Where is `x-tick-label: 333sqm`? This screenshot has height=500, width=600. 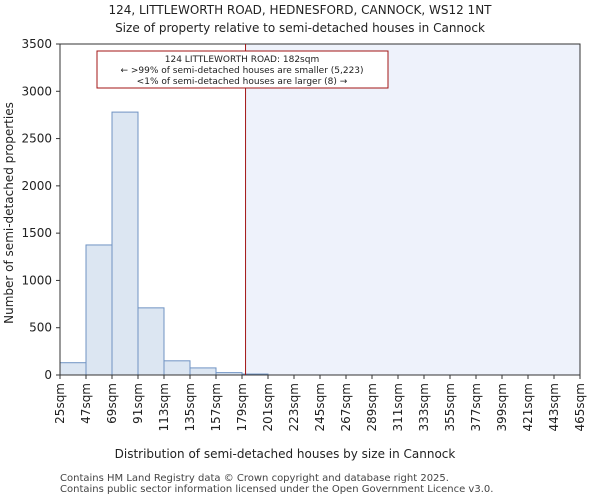
x-tick-label: 333sqm is located at coordinates (424, 407).